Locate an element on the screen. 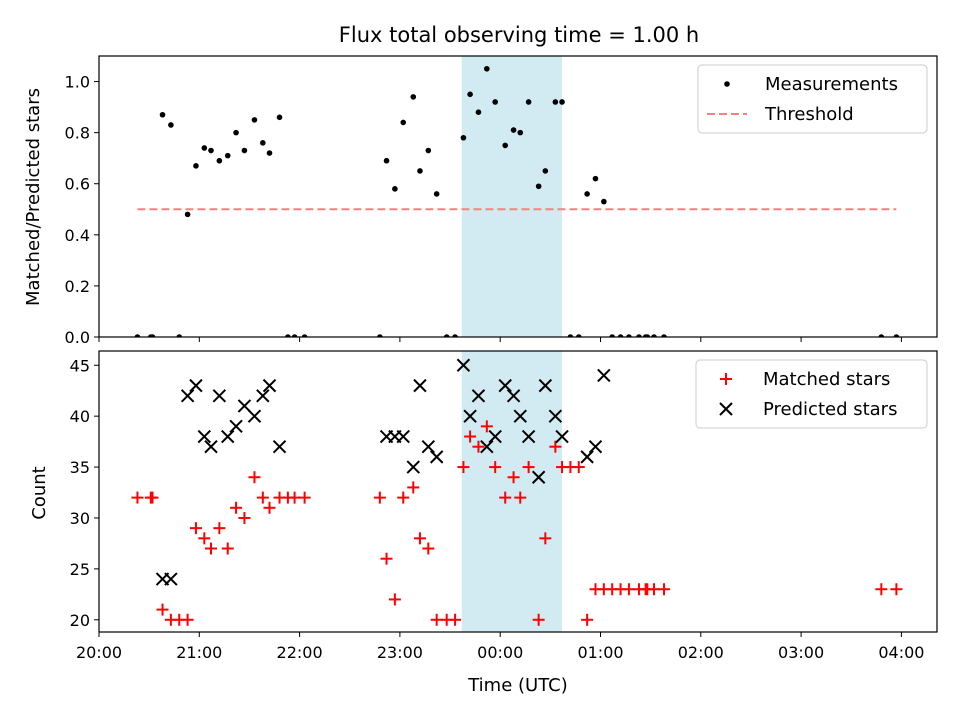  count-y-tick-label: 40 is located at coordinates (80, 416).